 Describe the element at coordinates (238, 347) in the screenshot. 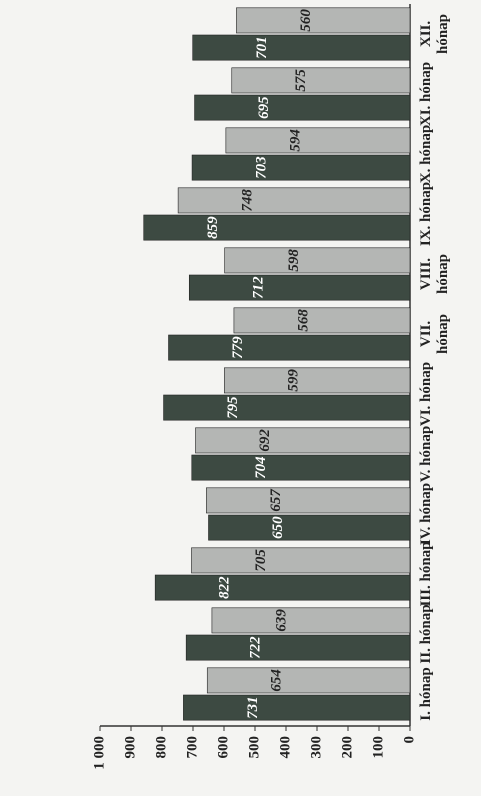

I see `data-label: 779` at that location.